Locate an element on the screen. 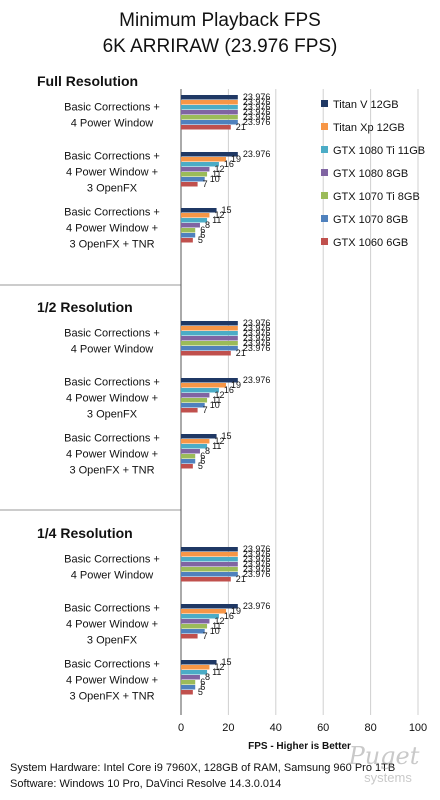 The height and width of the screenshot is (800, 440). x-tick-label: 0 is located at coordinates (181, 728).